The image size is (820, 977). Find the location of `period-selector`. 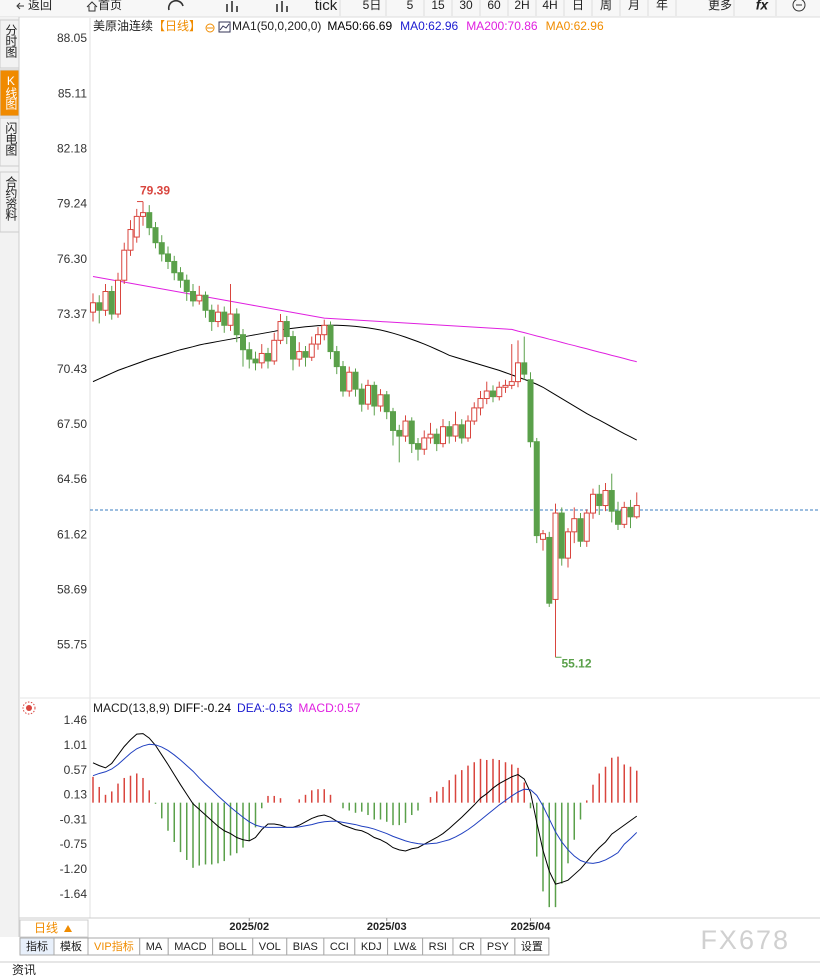

period-selector is located at coordinates (54, 928).